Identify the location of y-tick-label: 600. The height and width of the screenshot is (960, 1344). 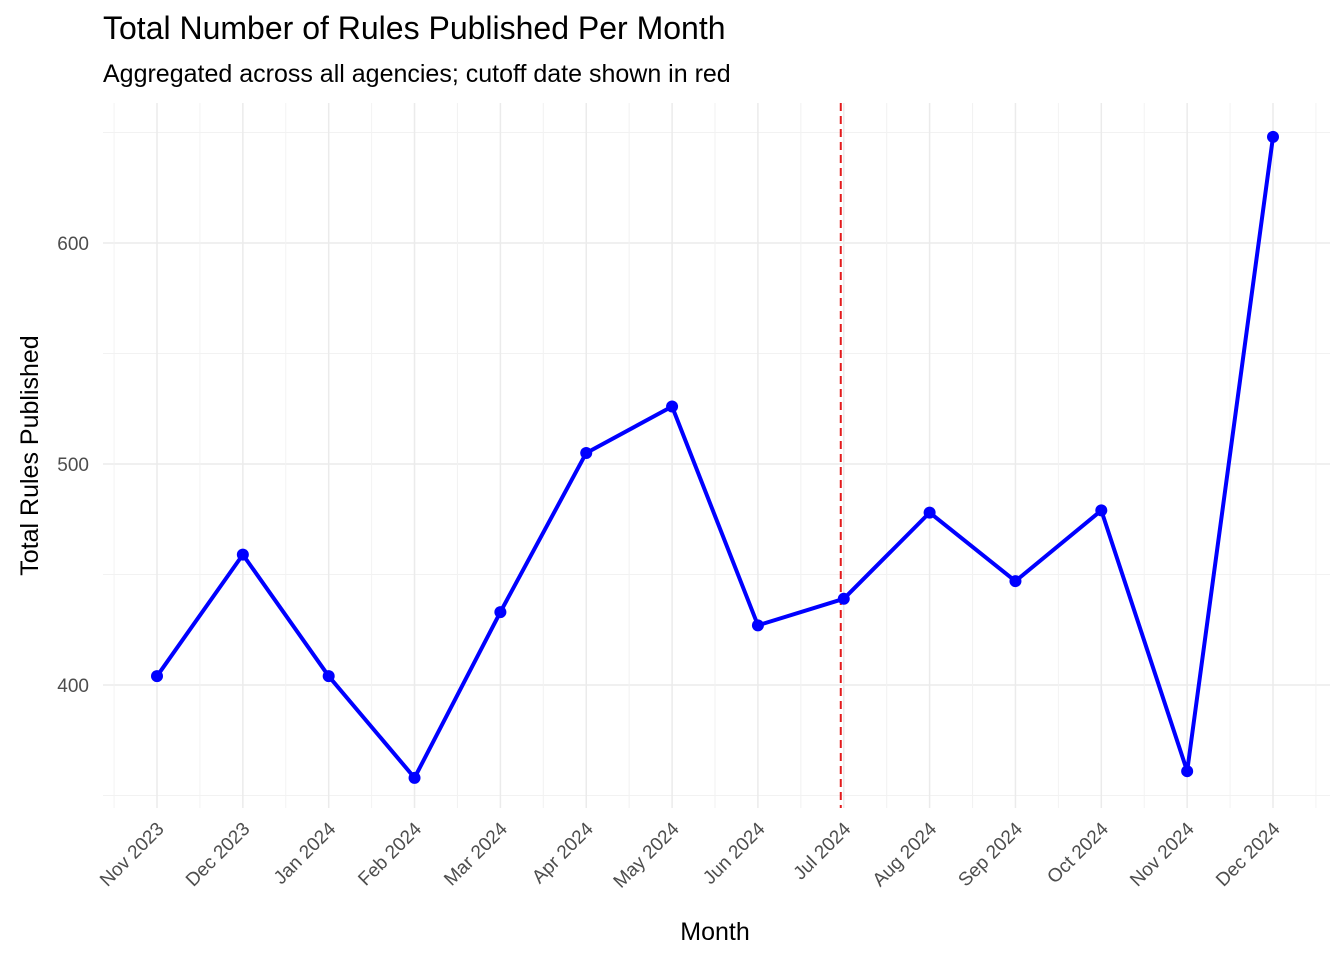
(73, 244).